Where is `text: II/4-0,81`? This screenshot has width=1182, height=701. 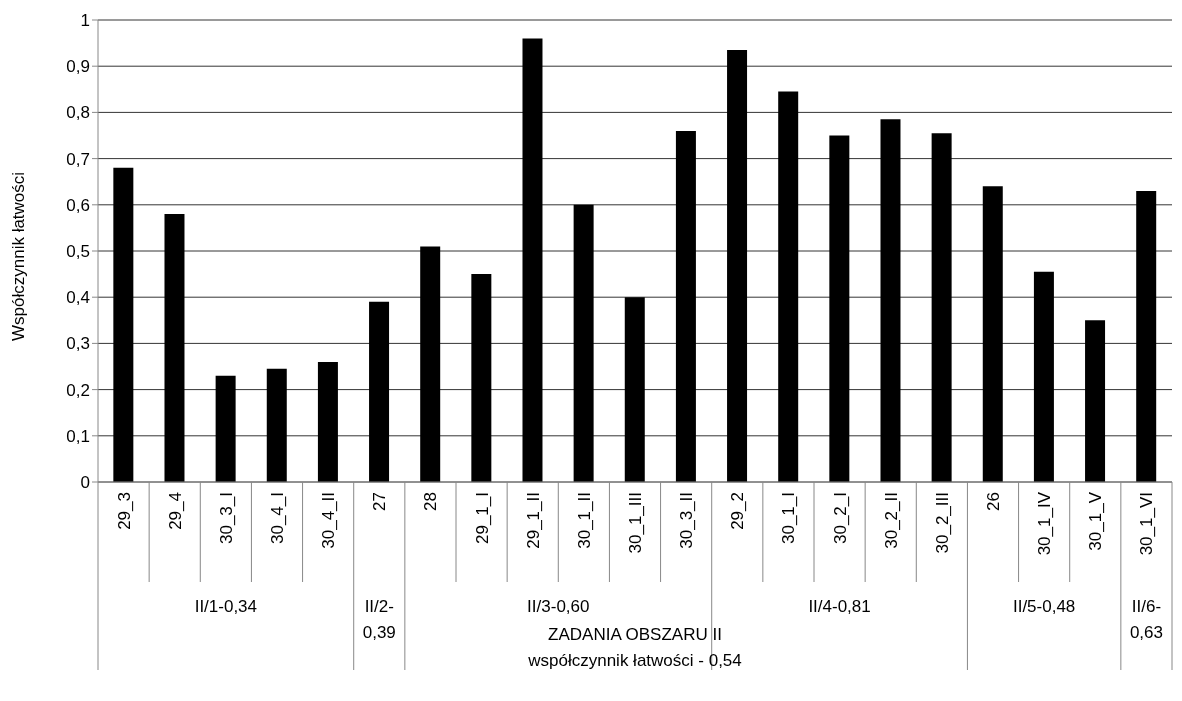
text: II/4-0,81 is located at coordinates (839, 606).